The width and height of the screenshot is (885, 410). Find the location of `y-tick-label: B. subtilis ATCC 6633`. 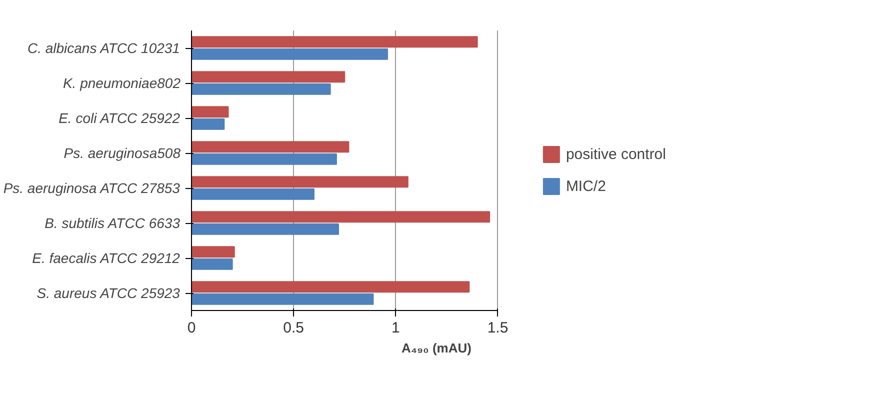

y-tick-label: B. subtilis ATCC 6633 is located at coordinates (112, 223).